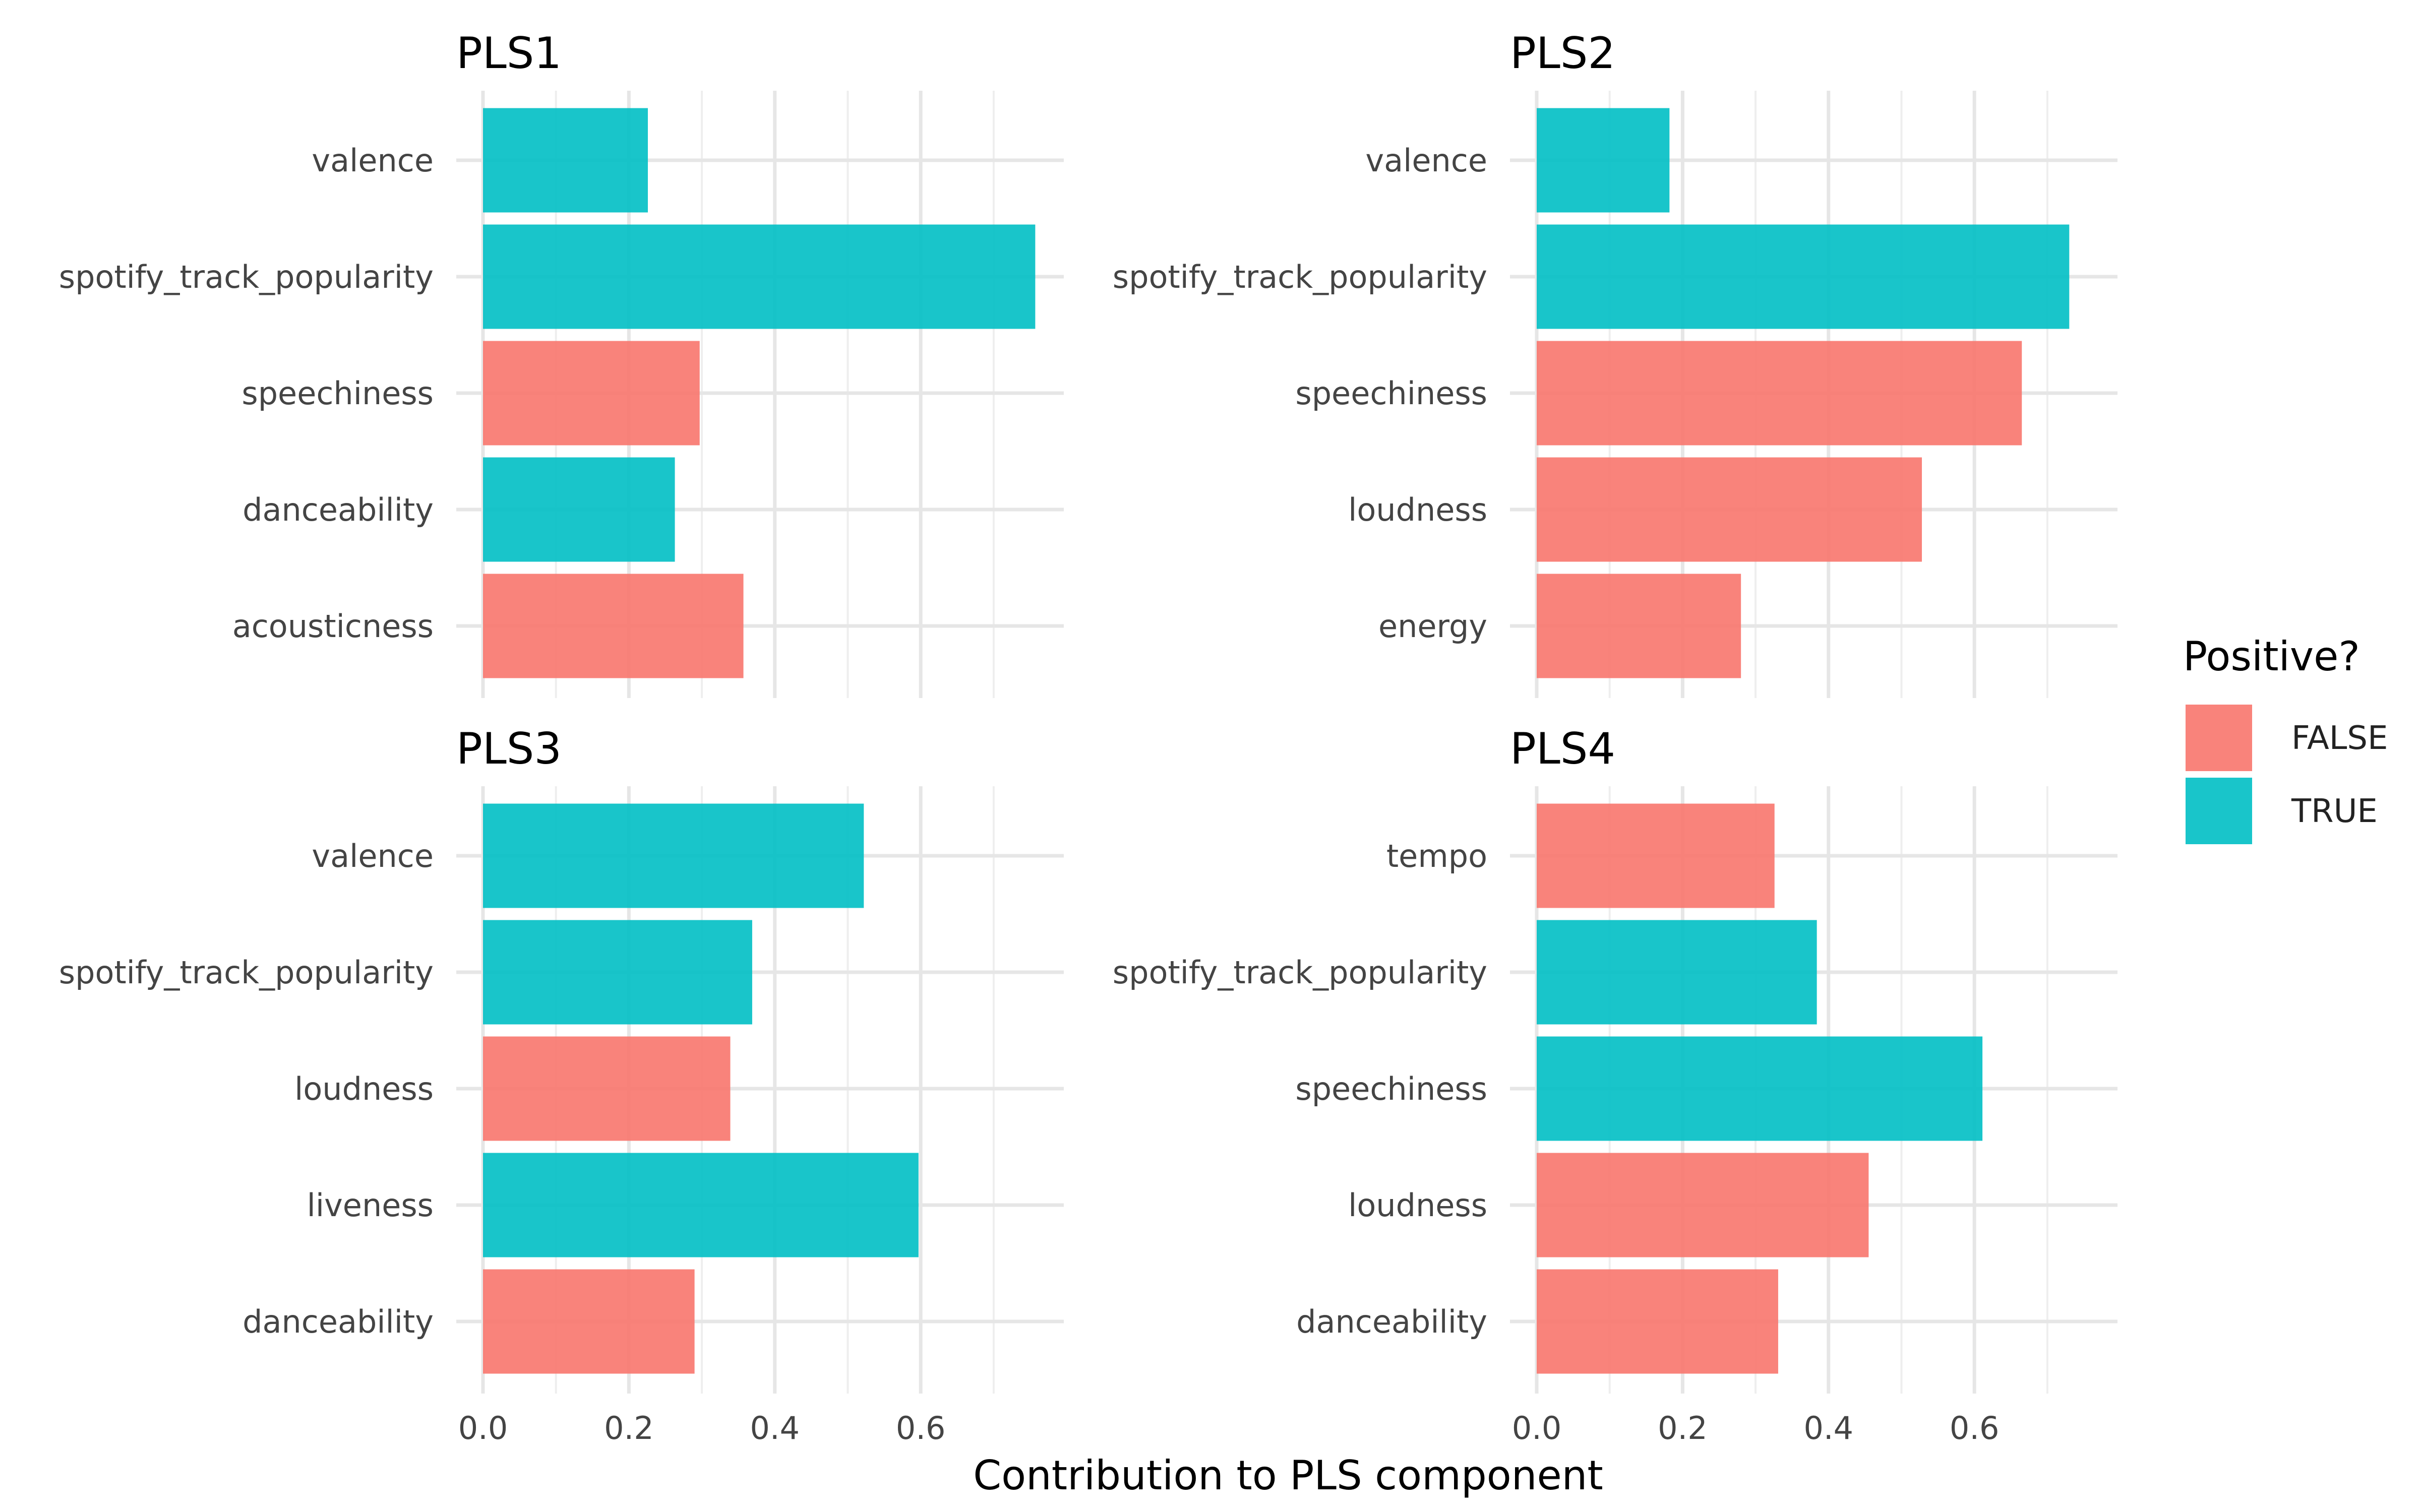 The height and width of the screenshot is (1512, 2420). Describe the element at coordinates (1639, 626) in the screenshot. I see `bar-energy` at that location.